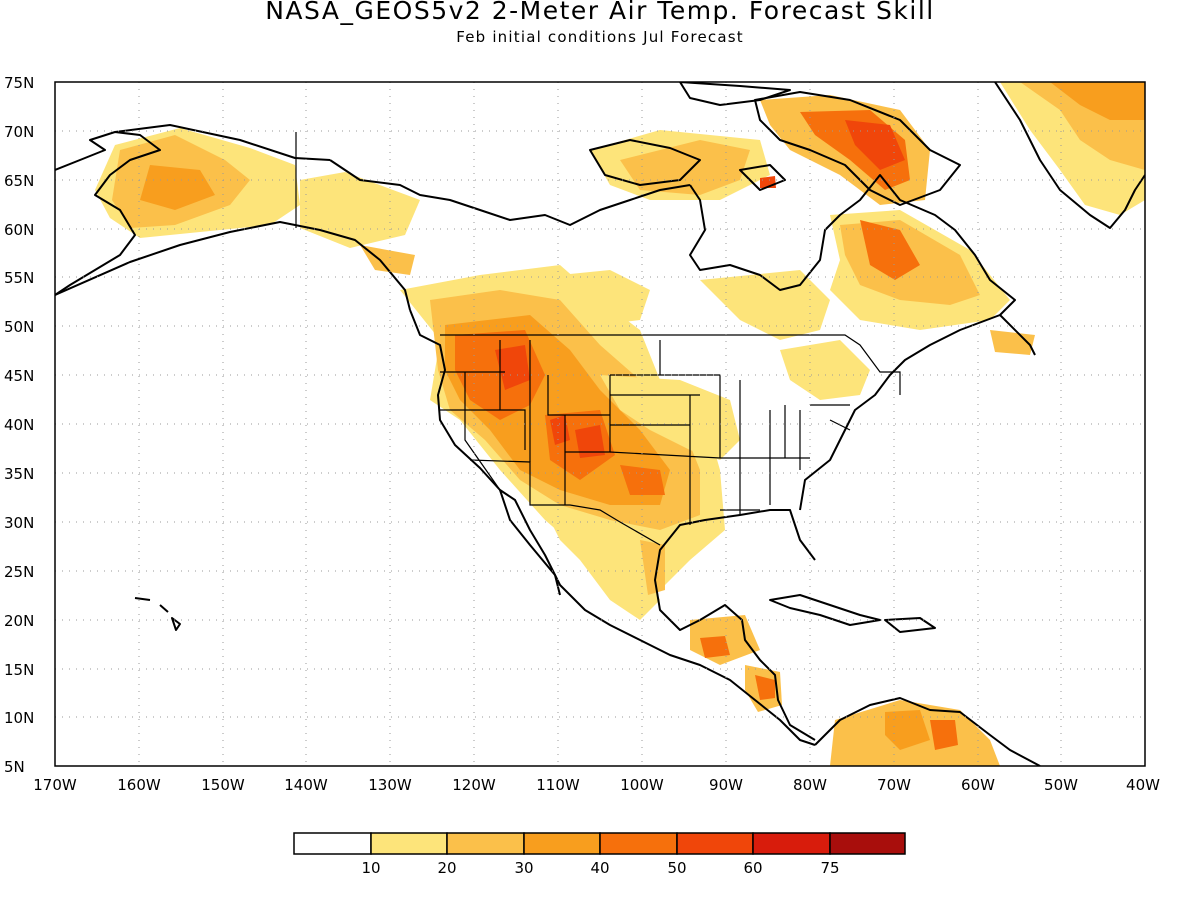 The image size is (1200, 900). Describe the element at coordinates (1143, 785) in the screenshot. I see `lon-tick-label: 40W` at that location.